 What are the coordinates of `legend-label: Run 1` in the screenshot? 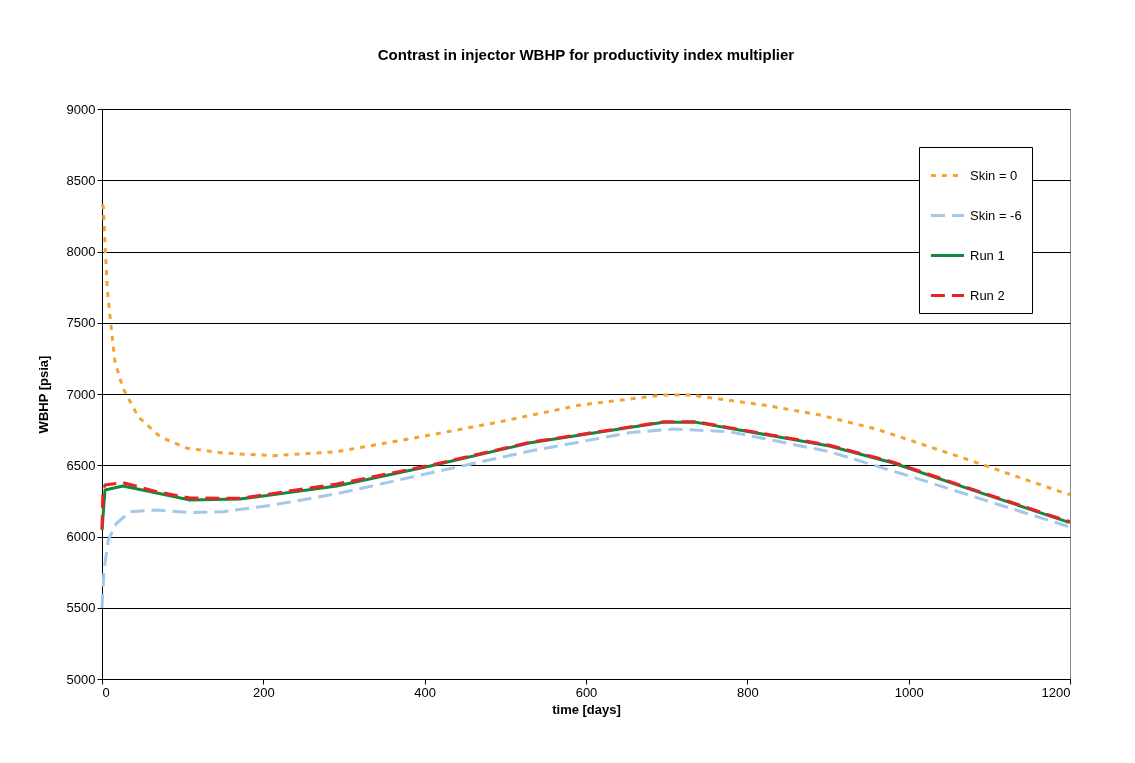 It's located at (987, 255).